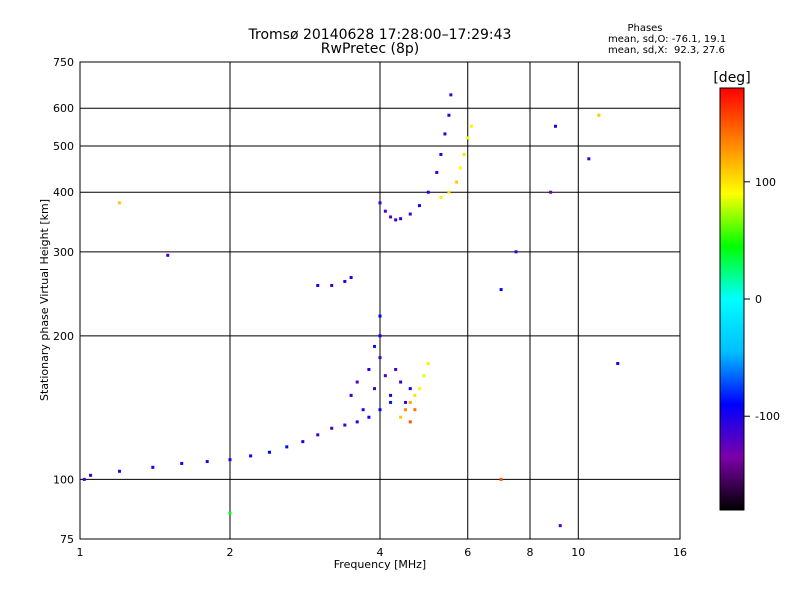 The height and width of the screenshot is (600, 800). I want to click on y-tick-label: 750, so click(63, 62).